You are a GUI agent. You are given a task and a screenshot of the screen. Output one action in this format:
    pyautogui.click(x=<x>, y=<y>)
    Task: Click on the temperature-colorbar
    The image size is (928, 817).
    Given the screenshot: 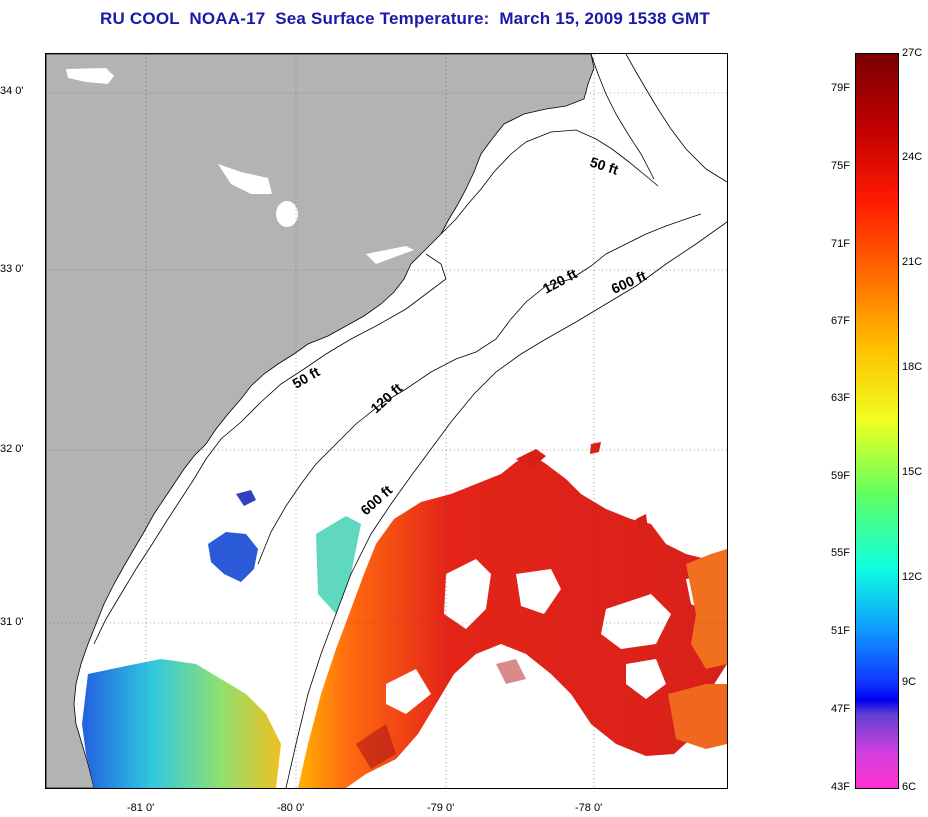 What is the action you would take?
    pyautogui.click(x=877, y=421)
    